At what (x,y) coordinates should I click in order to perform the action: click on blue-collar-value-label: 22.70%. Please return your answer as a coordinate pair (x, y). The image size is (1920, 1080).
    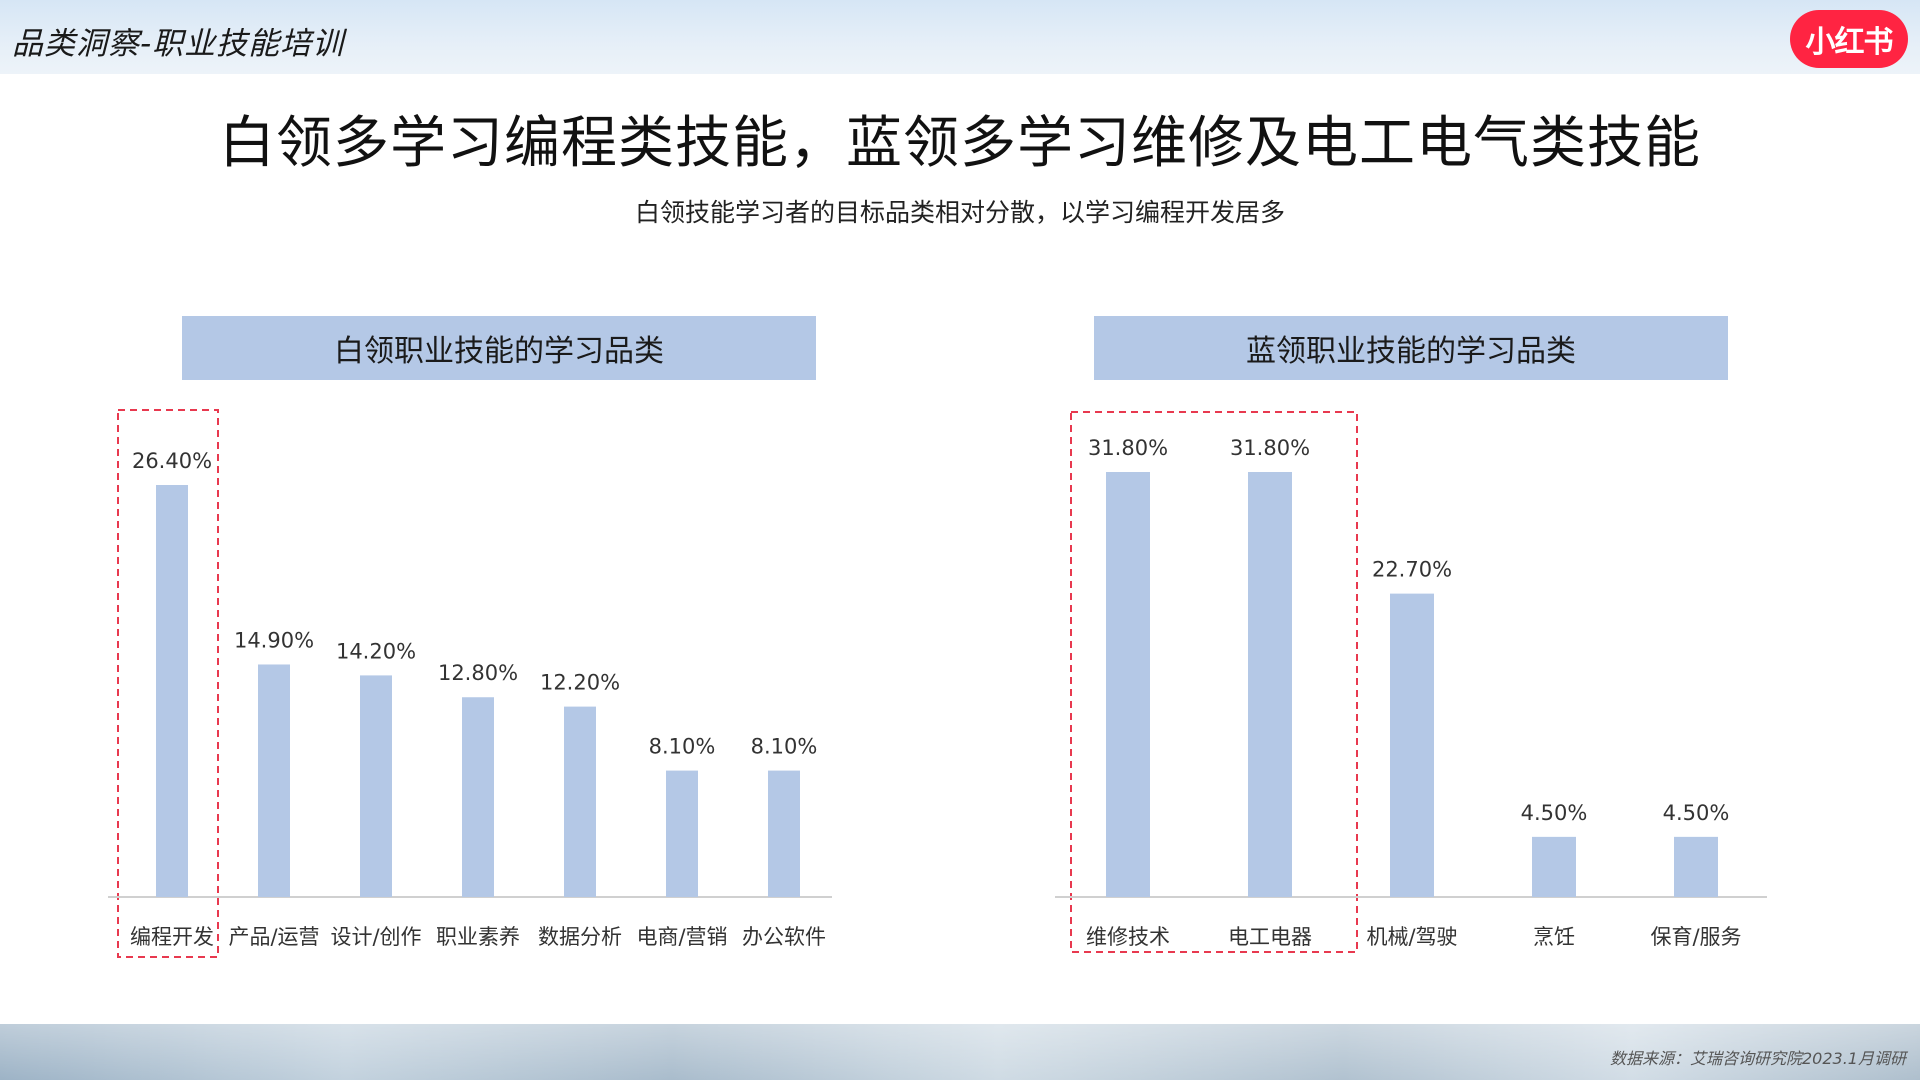
    Looking at the image, I should click on (1412, 570).